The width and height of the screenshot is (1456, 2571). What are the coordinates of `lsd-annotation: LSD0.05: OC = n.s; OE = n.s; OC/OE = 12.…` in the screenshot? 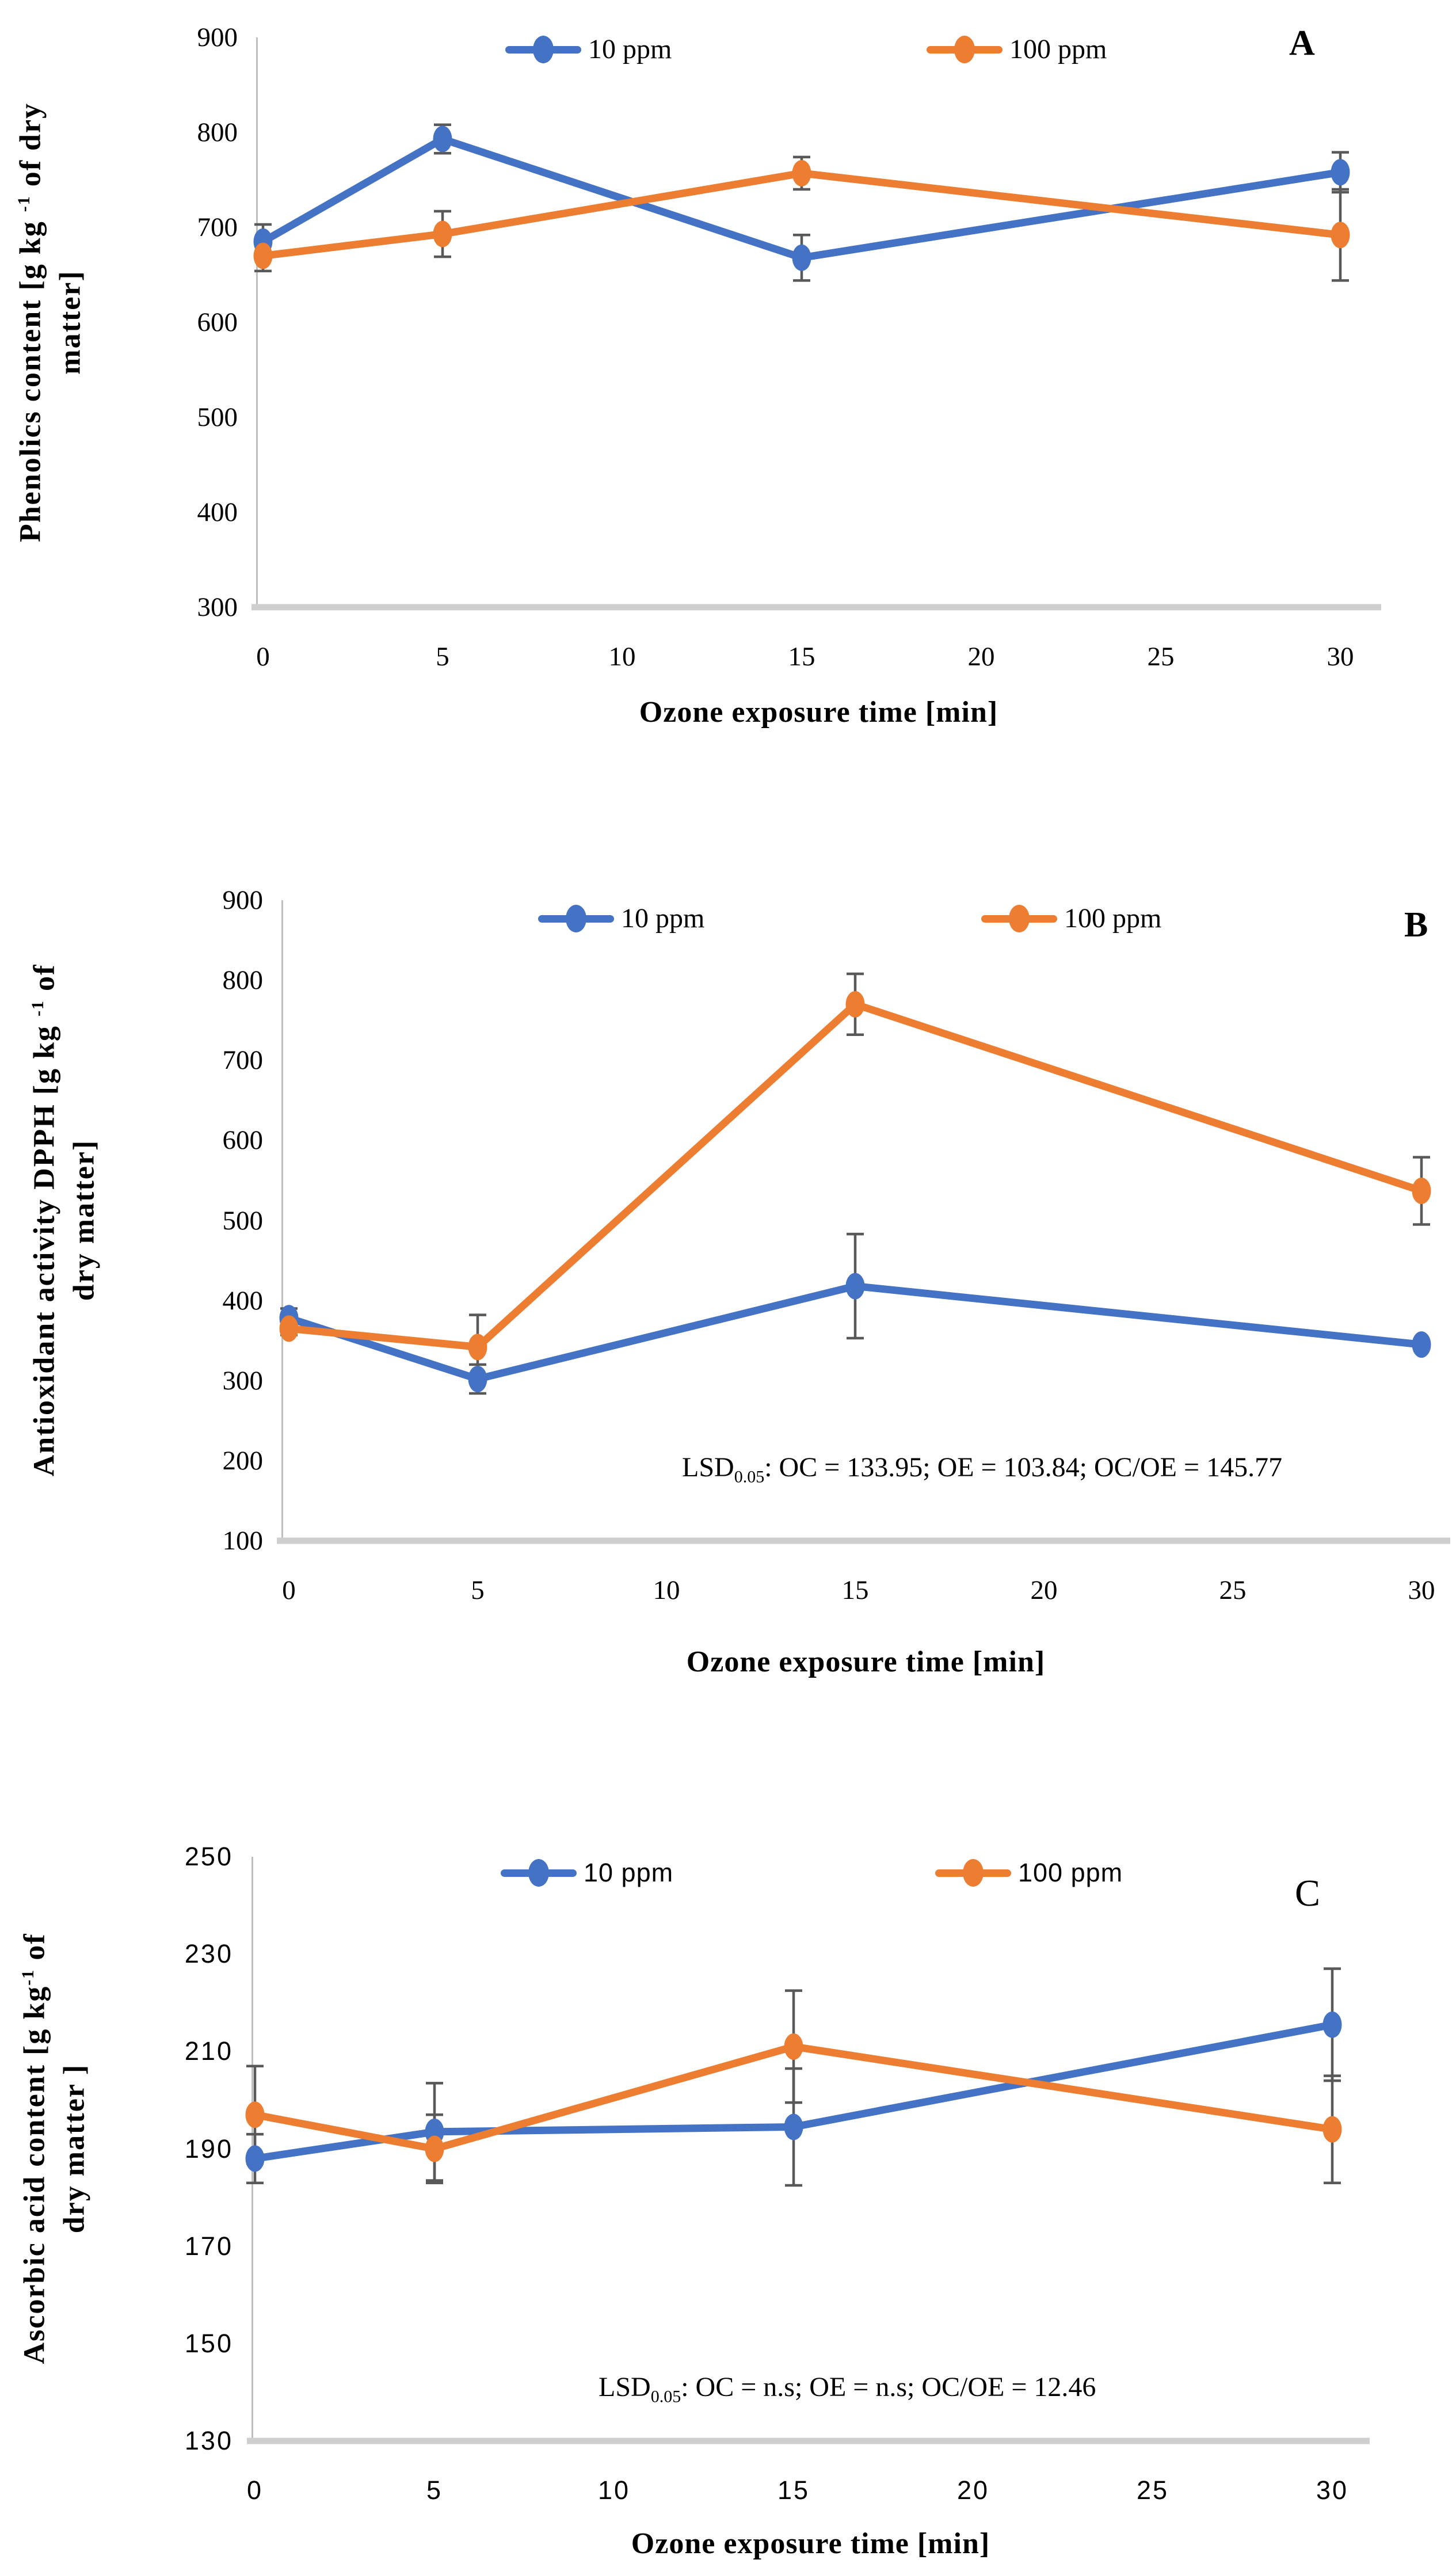 It's located at (848, 2389).